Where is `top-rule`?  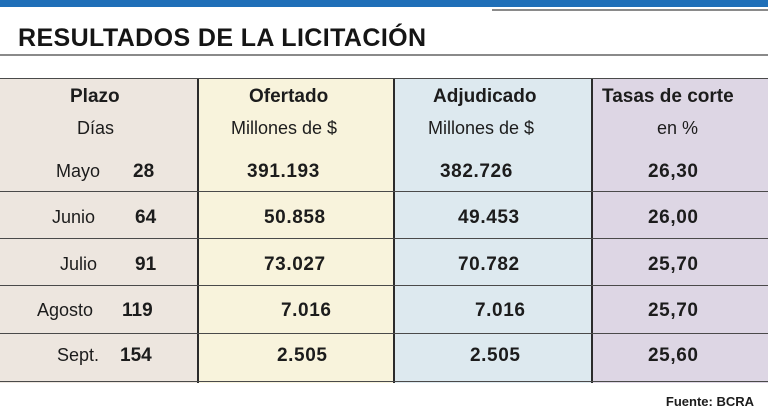 top-rule is located at coordinates (630, 10).